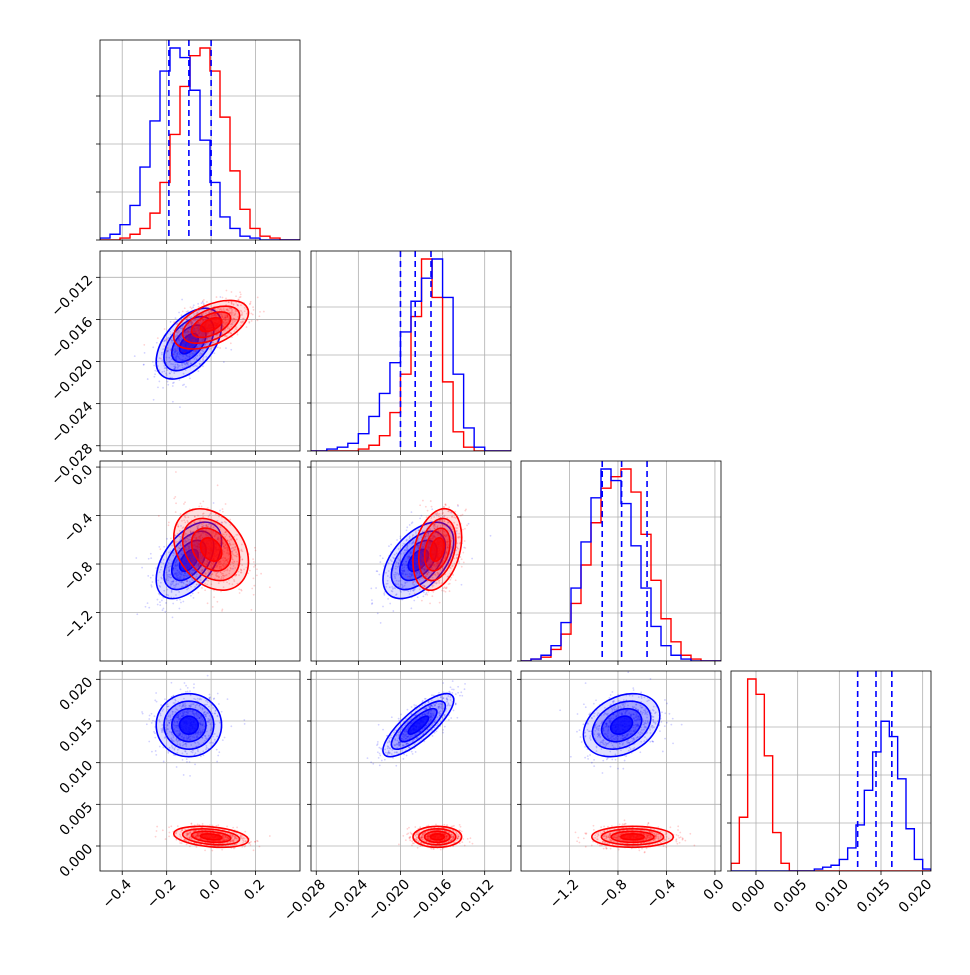  Describe the element at coordinates (72, 296) in the screenshot. I see `y-tick-label: −0.012` at that location.